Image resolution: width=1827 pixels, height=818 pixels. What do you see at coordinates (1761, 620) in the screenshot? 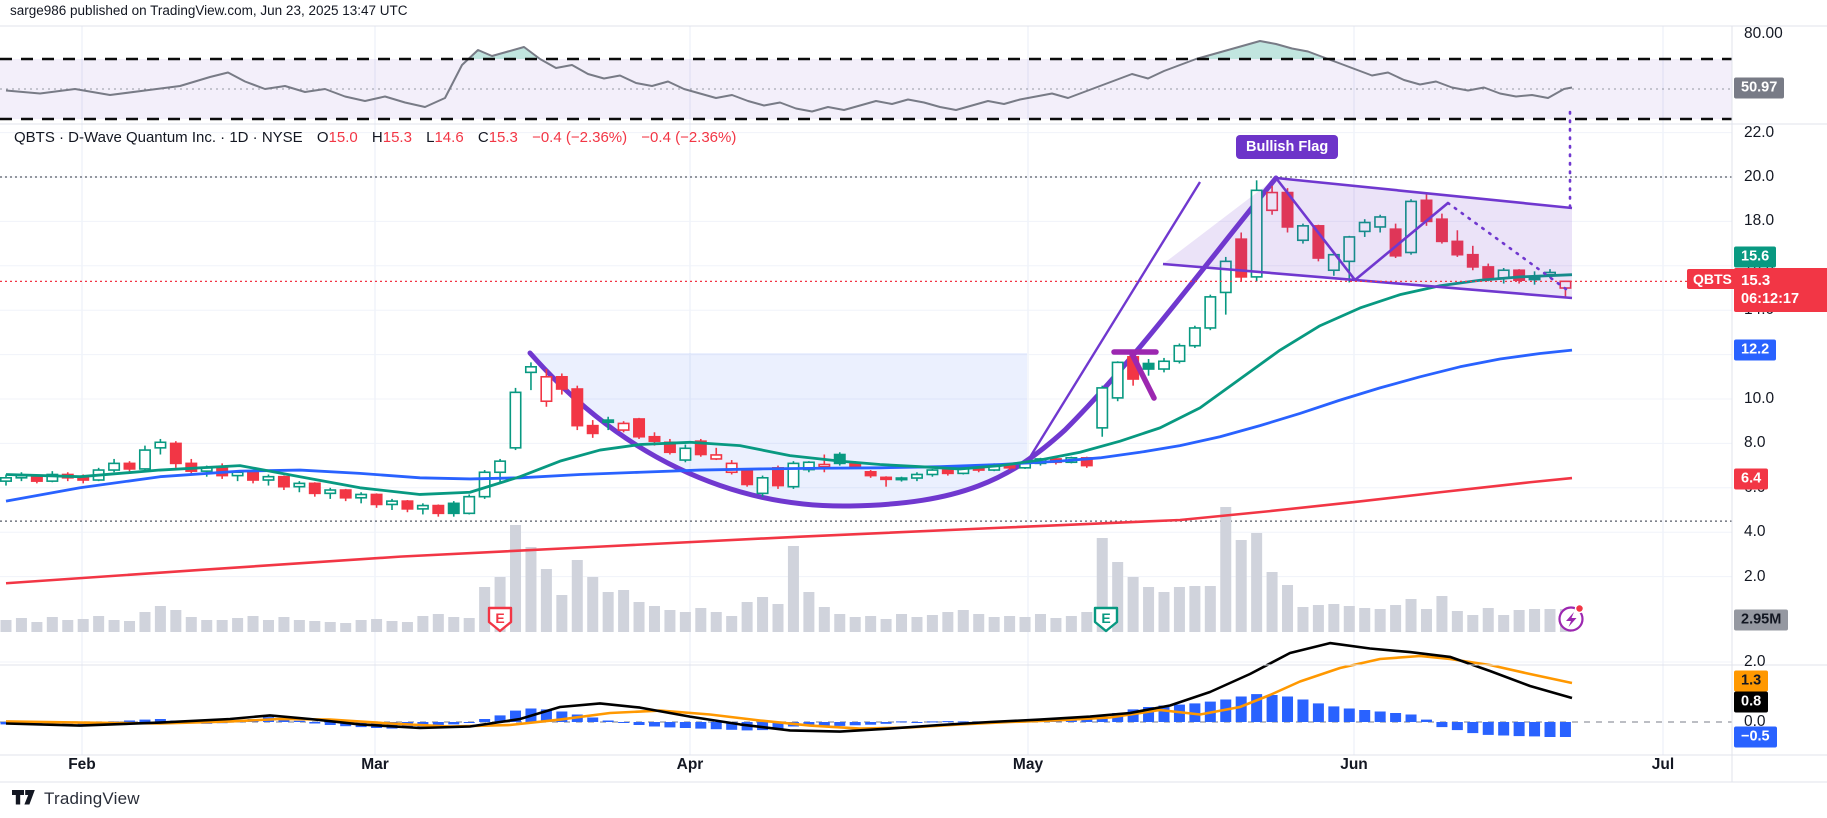
I see `volume-value-badge: 2.95M` at bounding box center [1761, 620].